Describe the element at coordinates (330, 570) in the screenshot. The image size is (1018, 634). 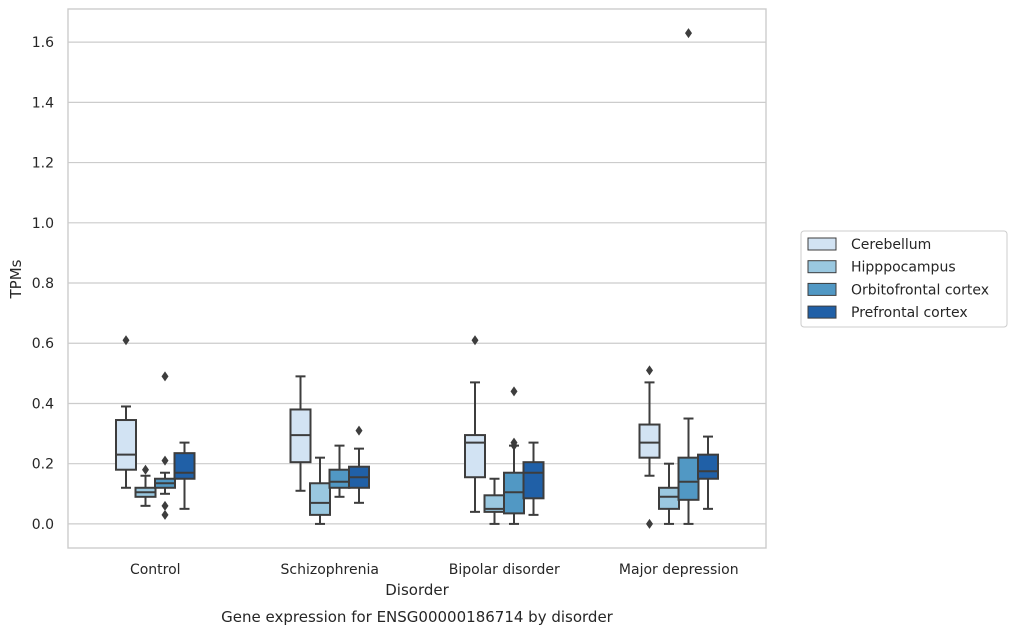
I see `x-tick-label: Schizophrenia` at that location.